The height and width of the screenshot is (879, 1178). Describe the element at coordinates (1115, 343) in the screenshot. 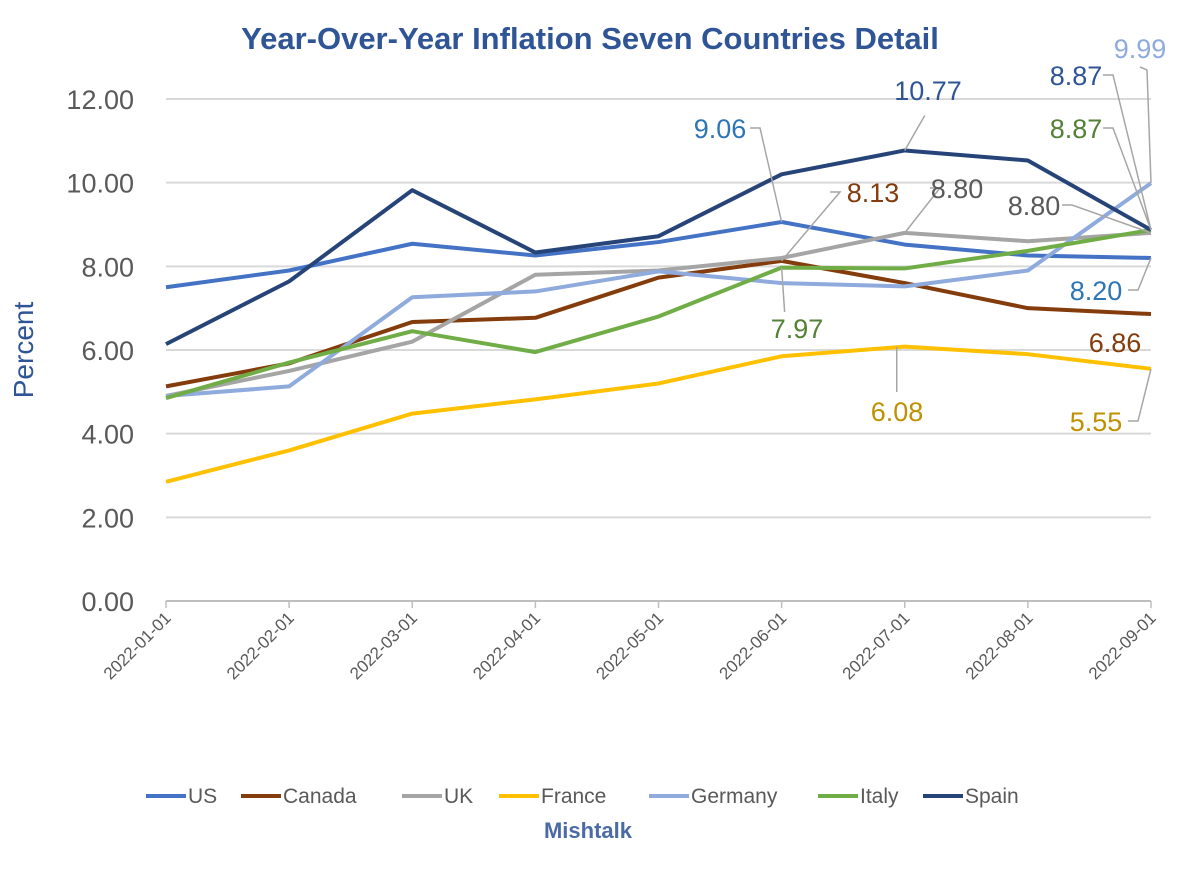

I see `data-label: 6.86` at that location.